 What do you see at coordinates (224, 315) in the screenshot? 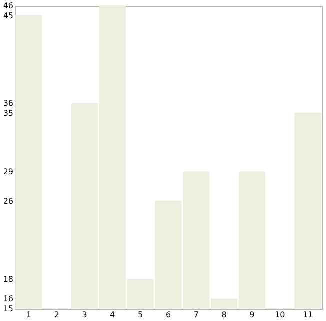
I see `x-tick-label: 8` at bounding box center [224, 315].